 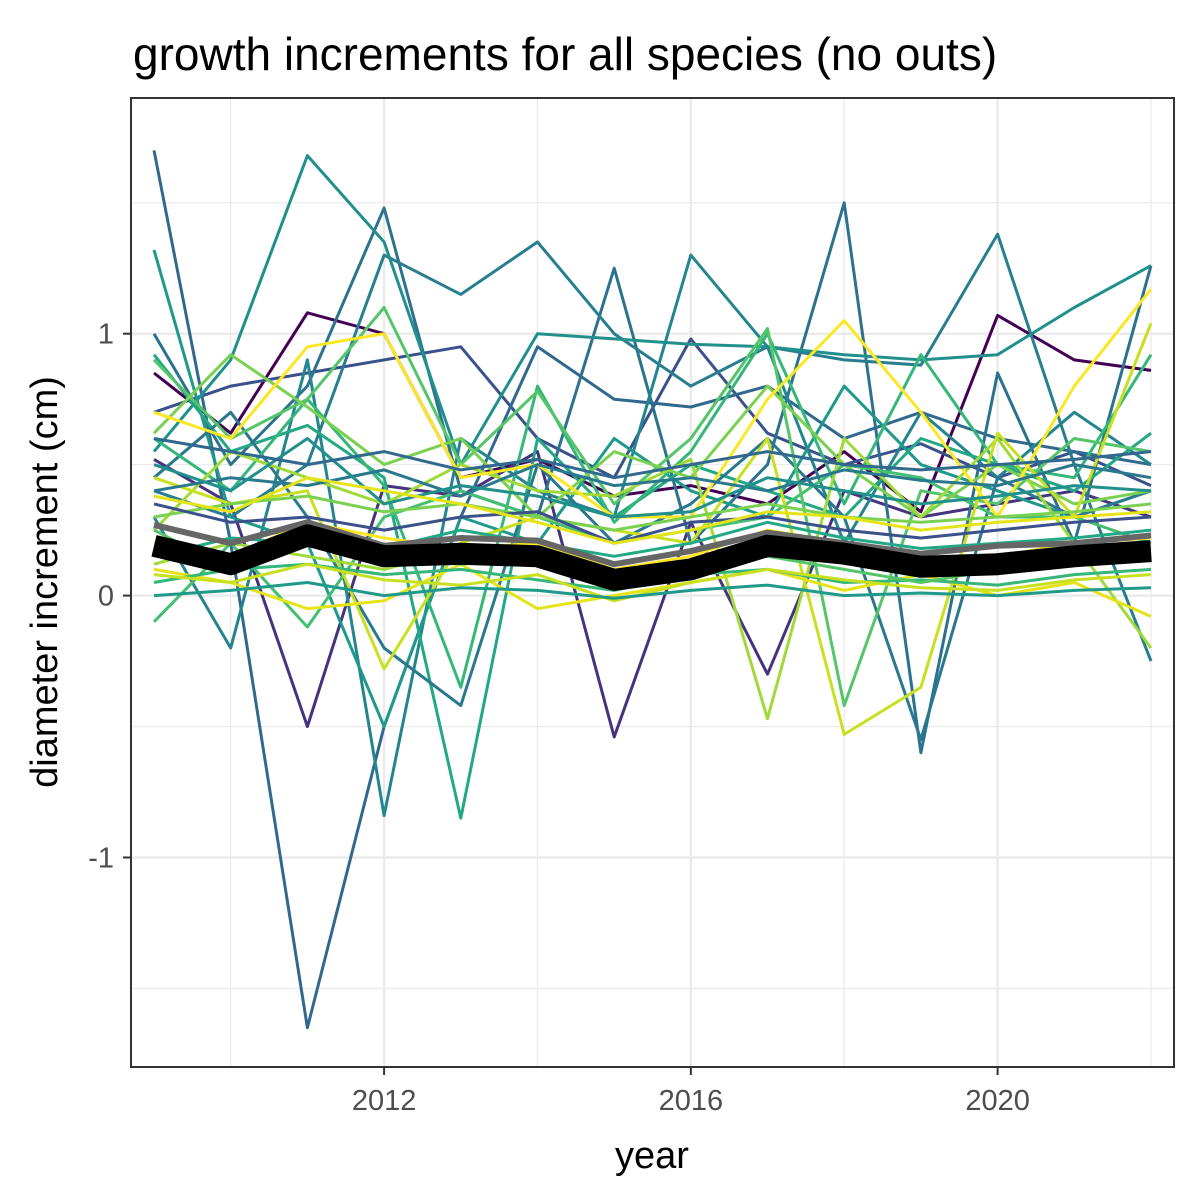 I want to click on x-tick-label: 2012, so click(x=384, y=1101).